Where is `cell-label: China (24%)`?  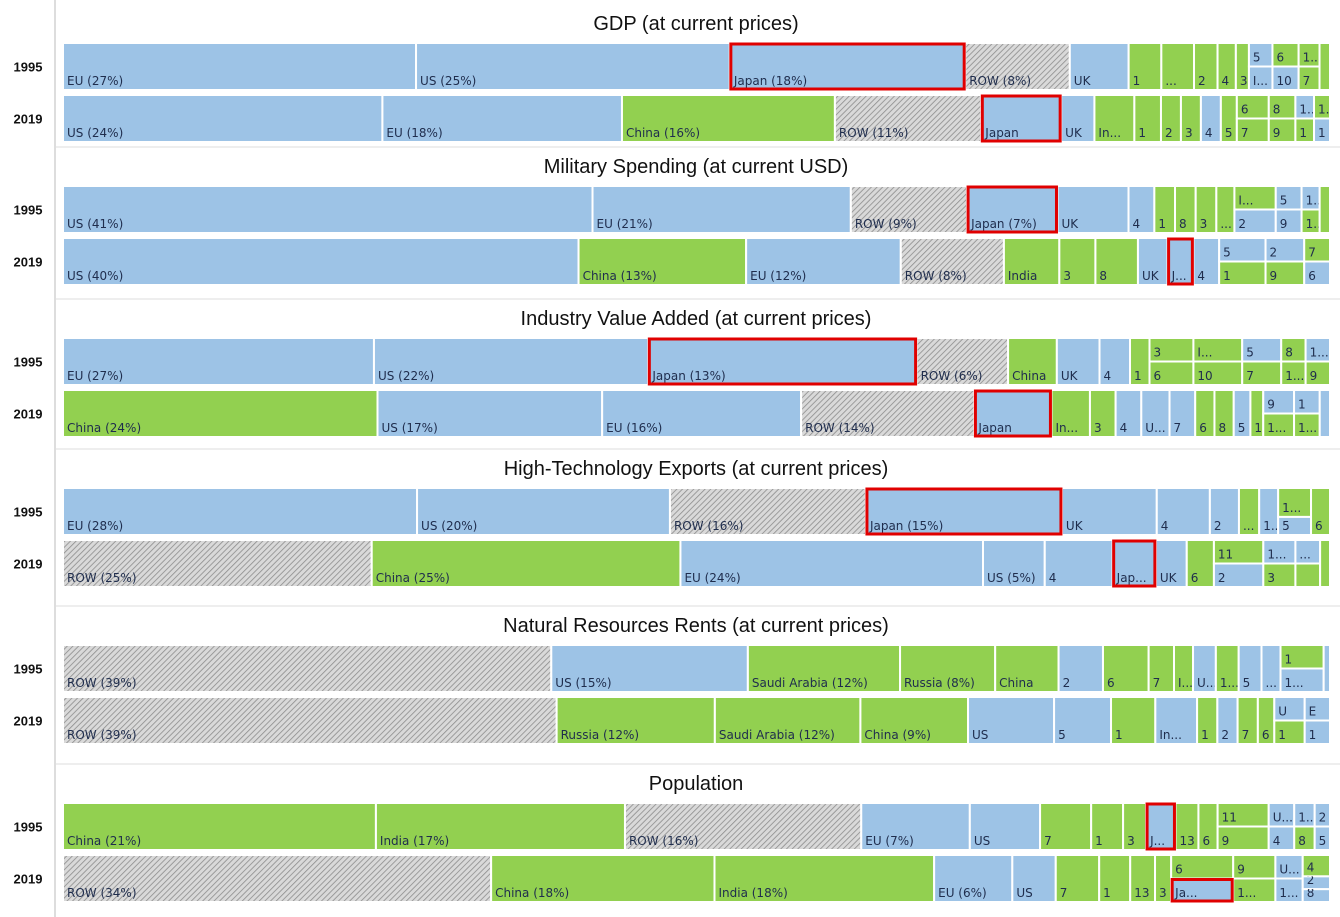 cell-label: China (24%) is located at coordinates (104, 428).